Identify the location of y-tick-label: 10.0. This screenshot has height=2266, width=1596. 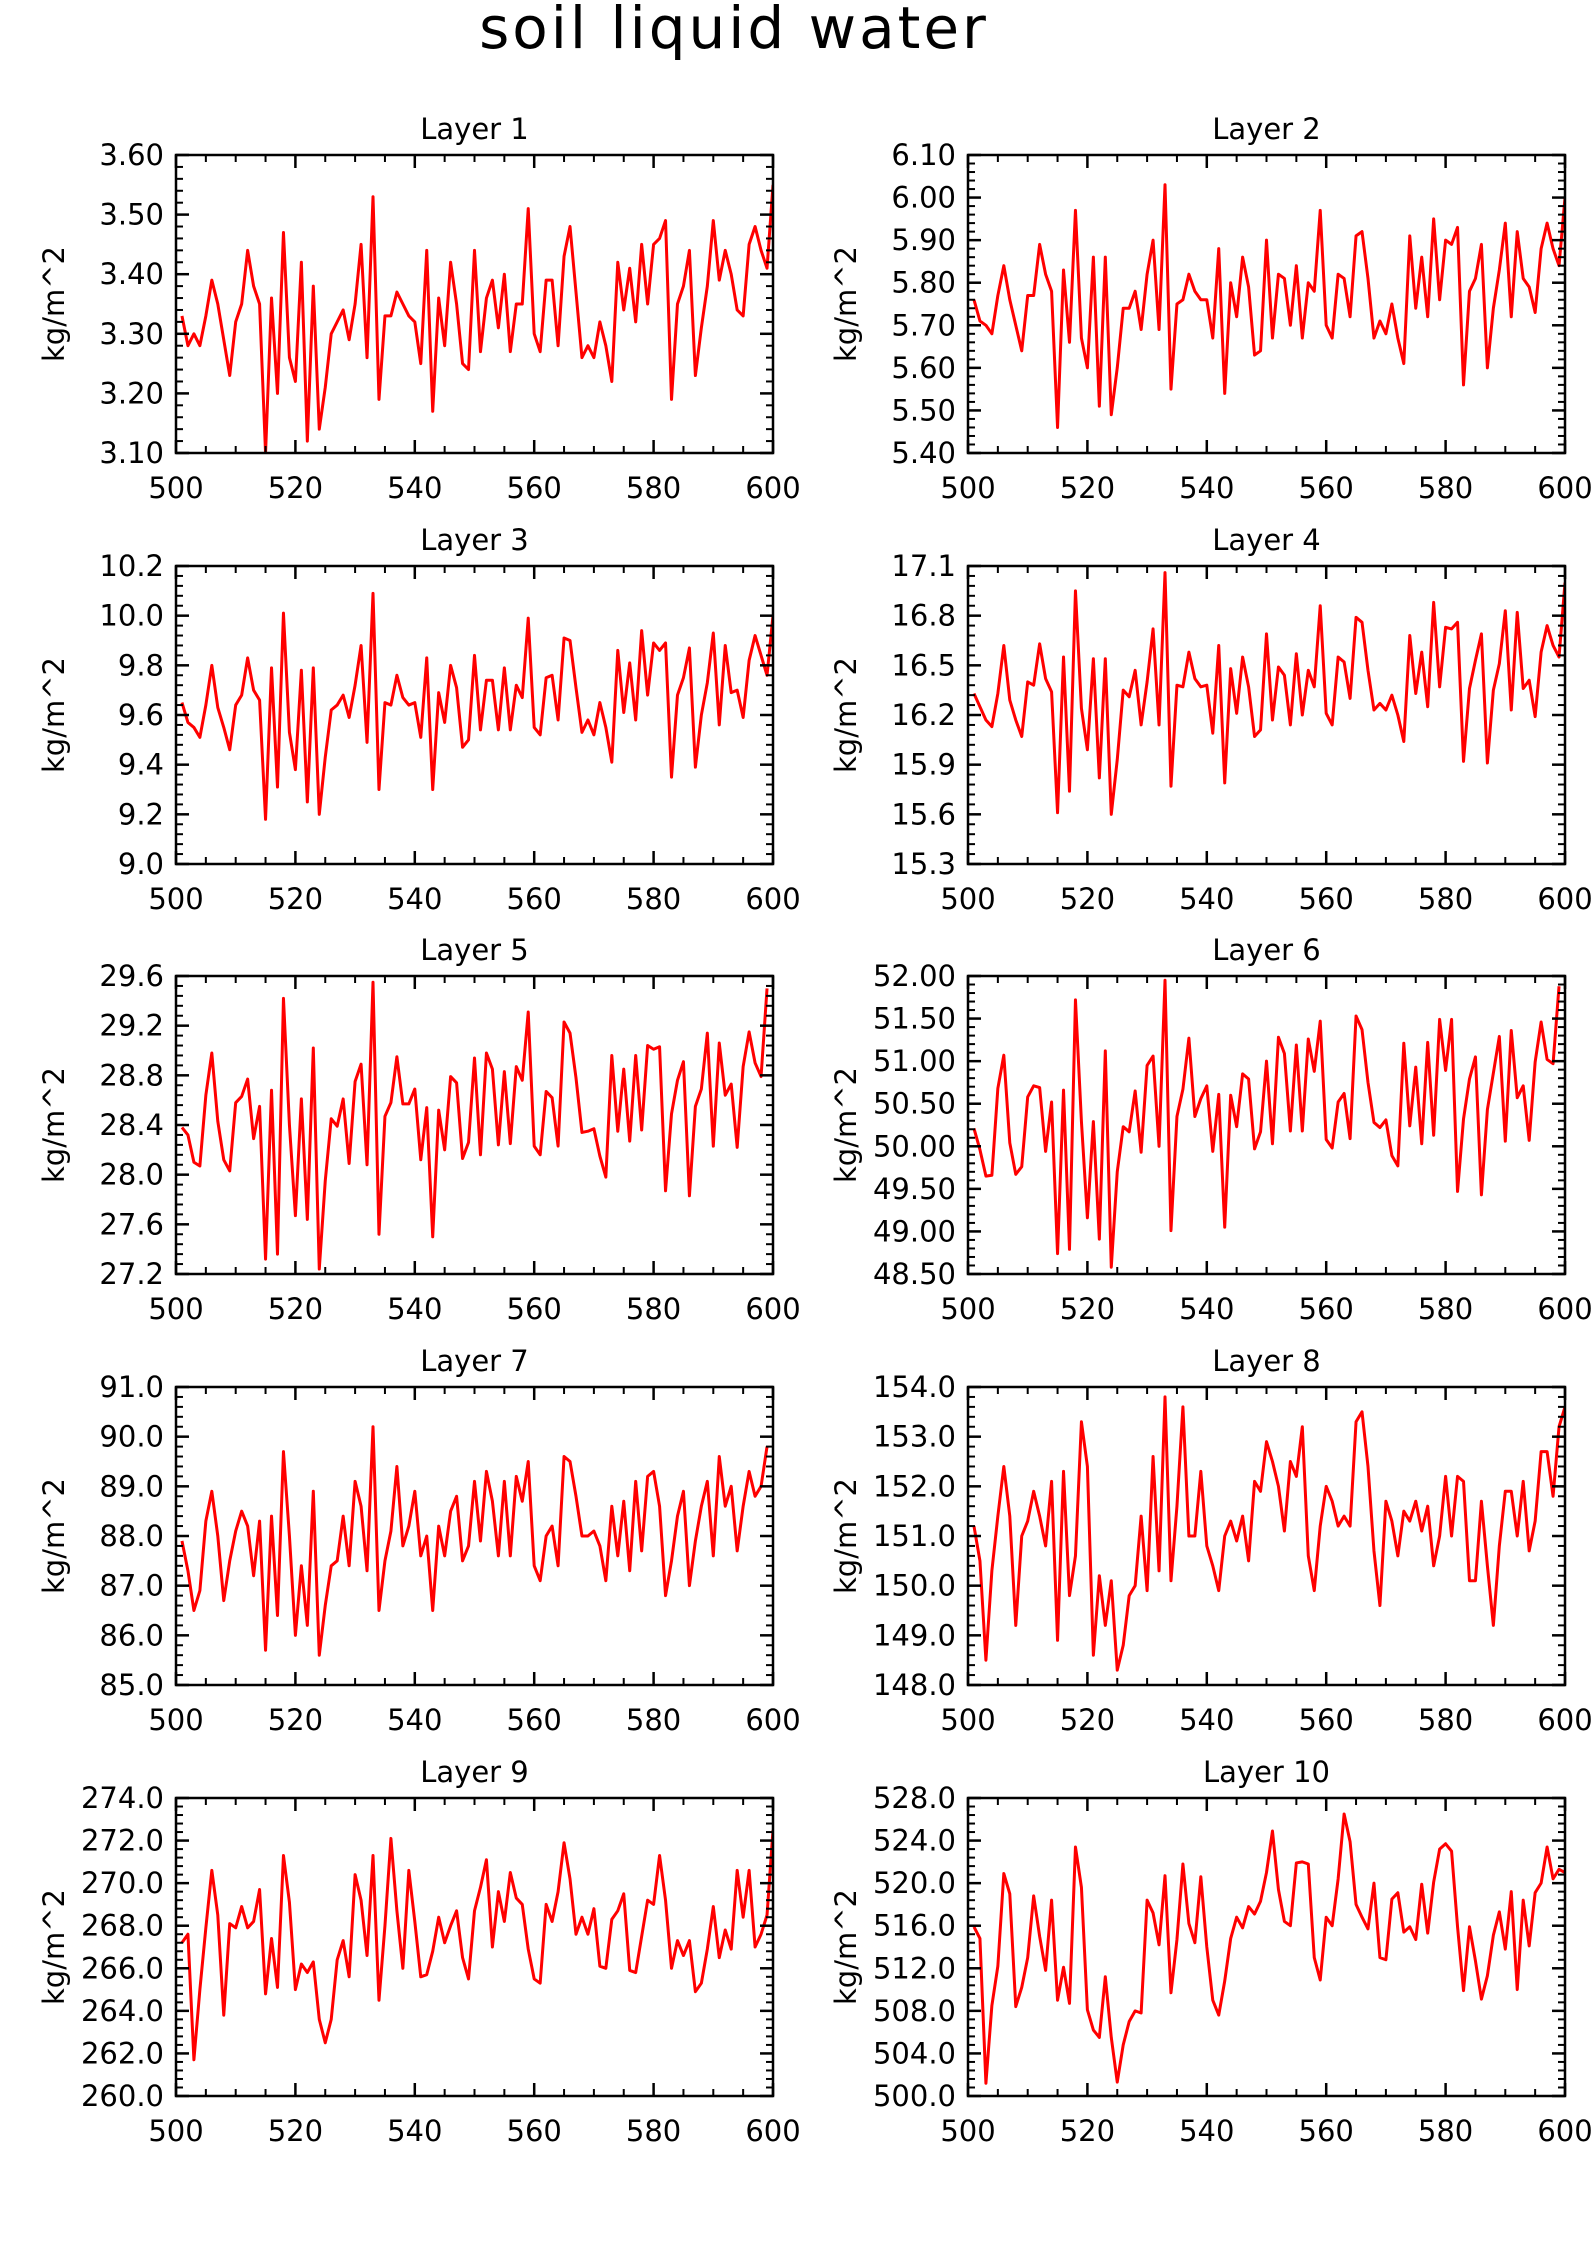
(131, 616).